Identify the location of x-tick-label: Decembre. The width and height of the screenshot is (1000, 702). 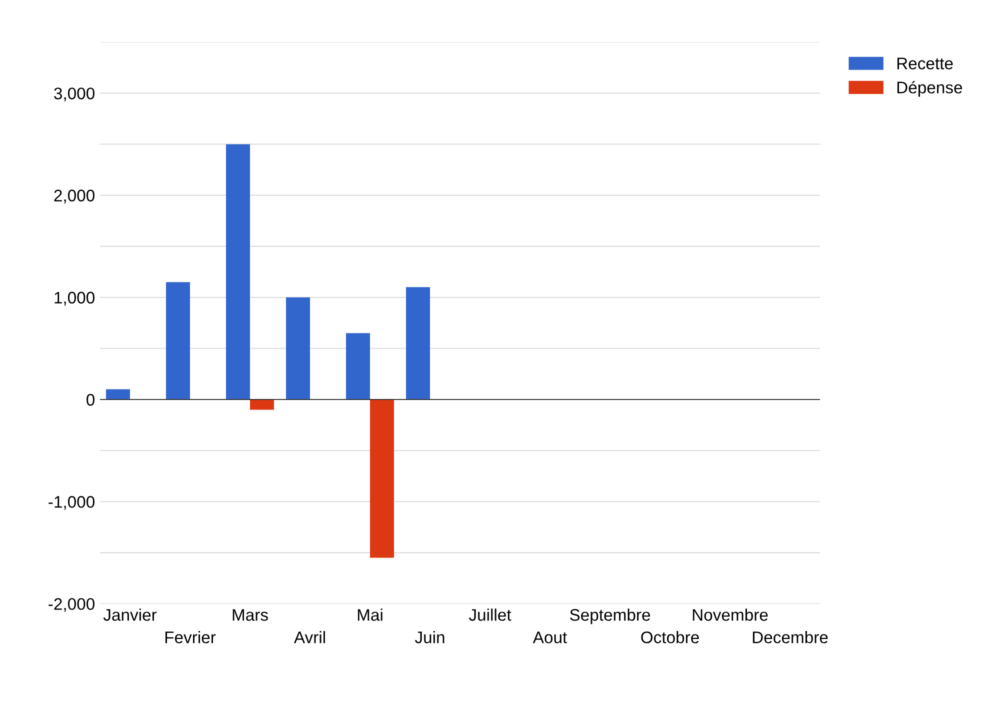
(790, 637).